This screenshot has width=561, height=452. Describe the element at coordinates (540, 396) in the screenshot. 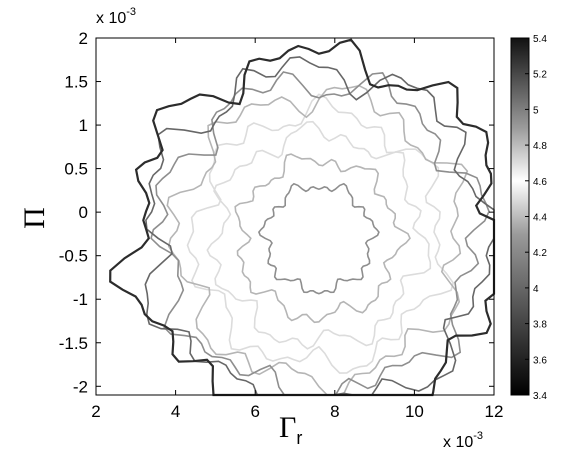

I see `colorbar-tick-label: 3.4` at that location.